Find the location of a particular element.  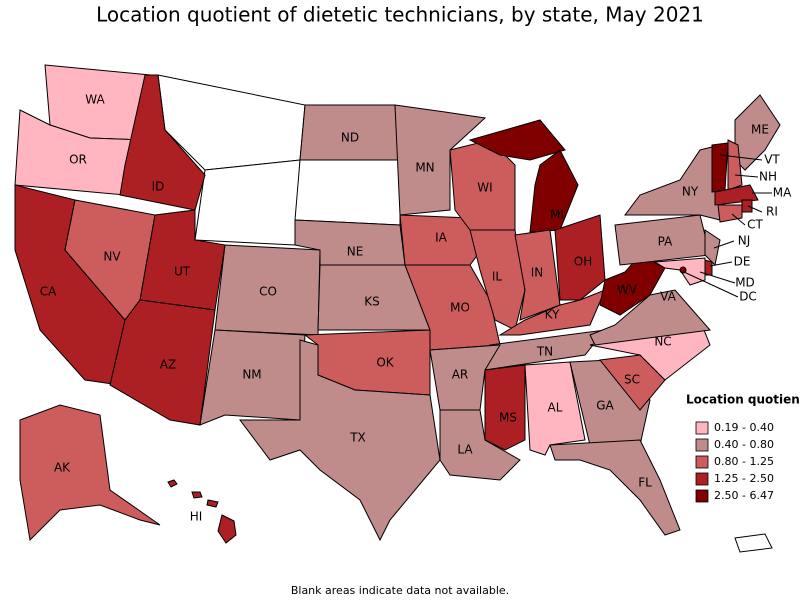

state-label: LA is located at coordinates (465, 450).